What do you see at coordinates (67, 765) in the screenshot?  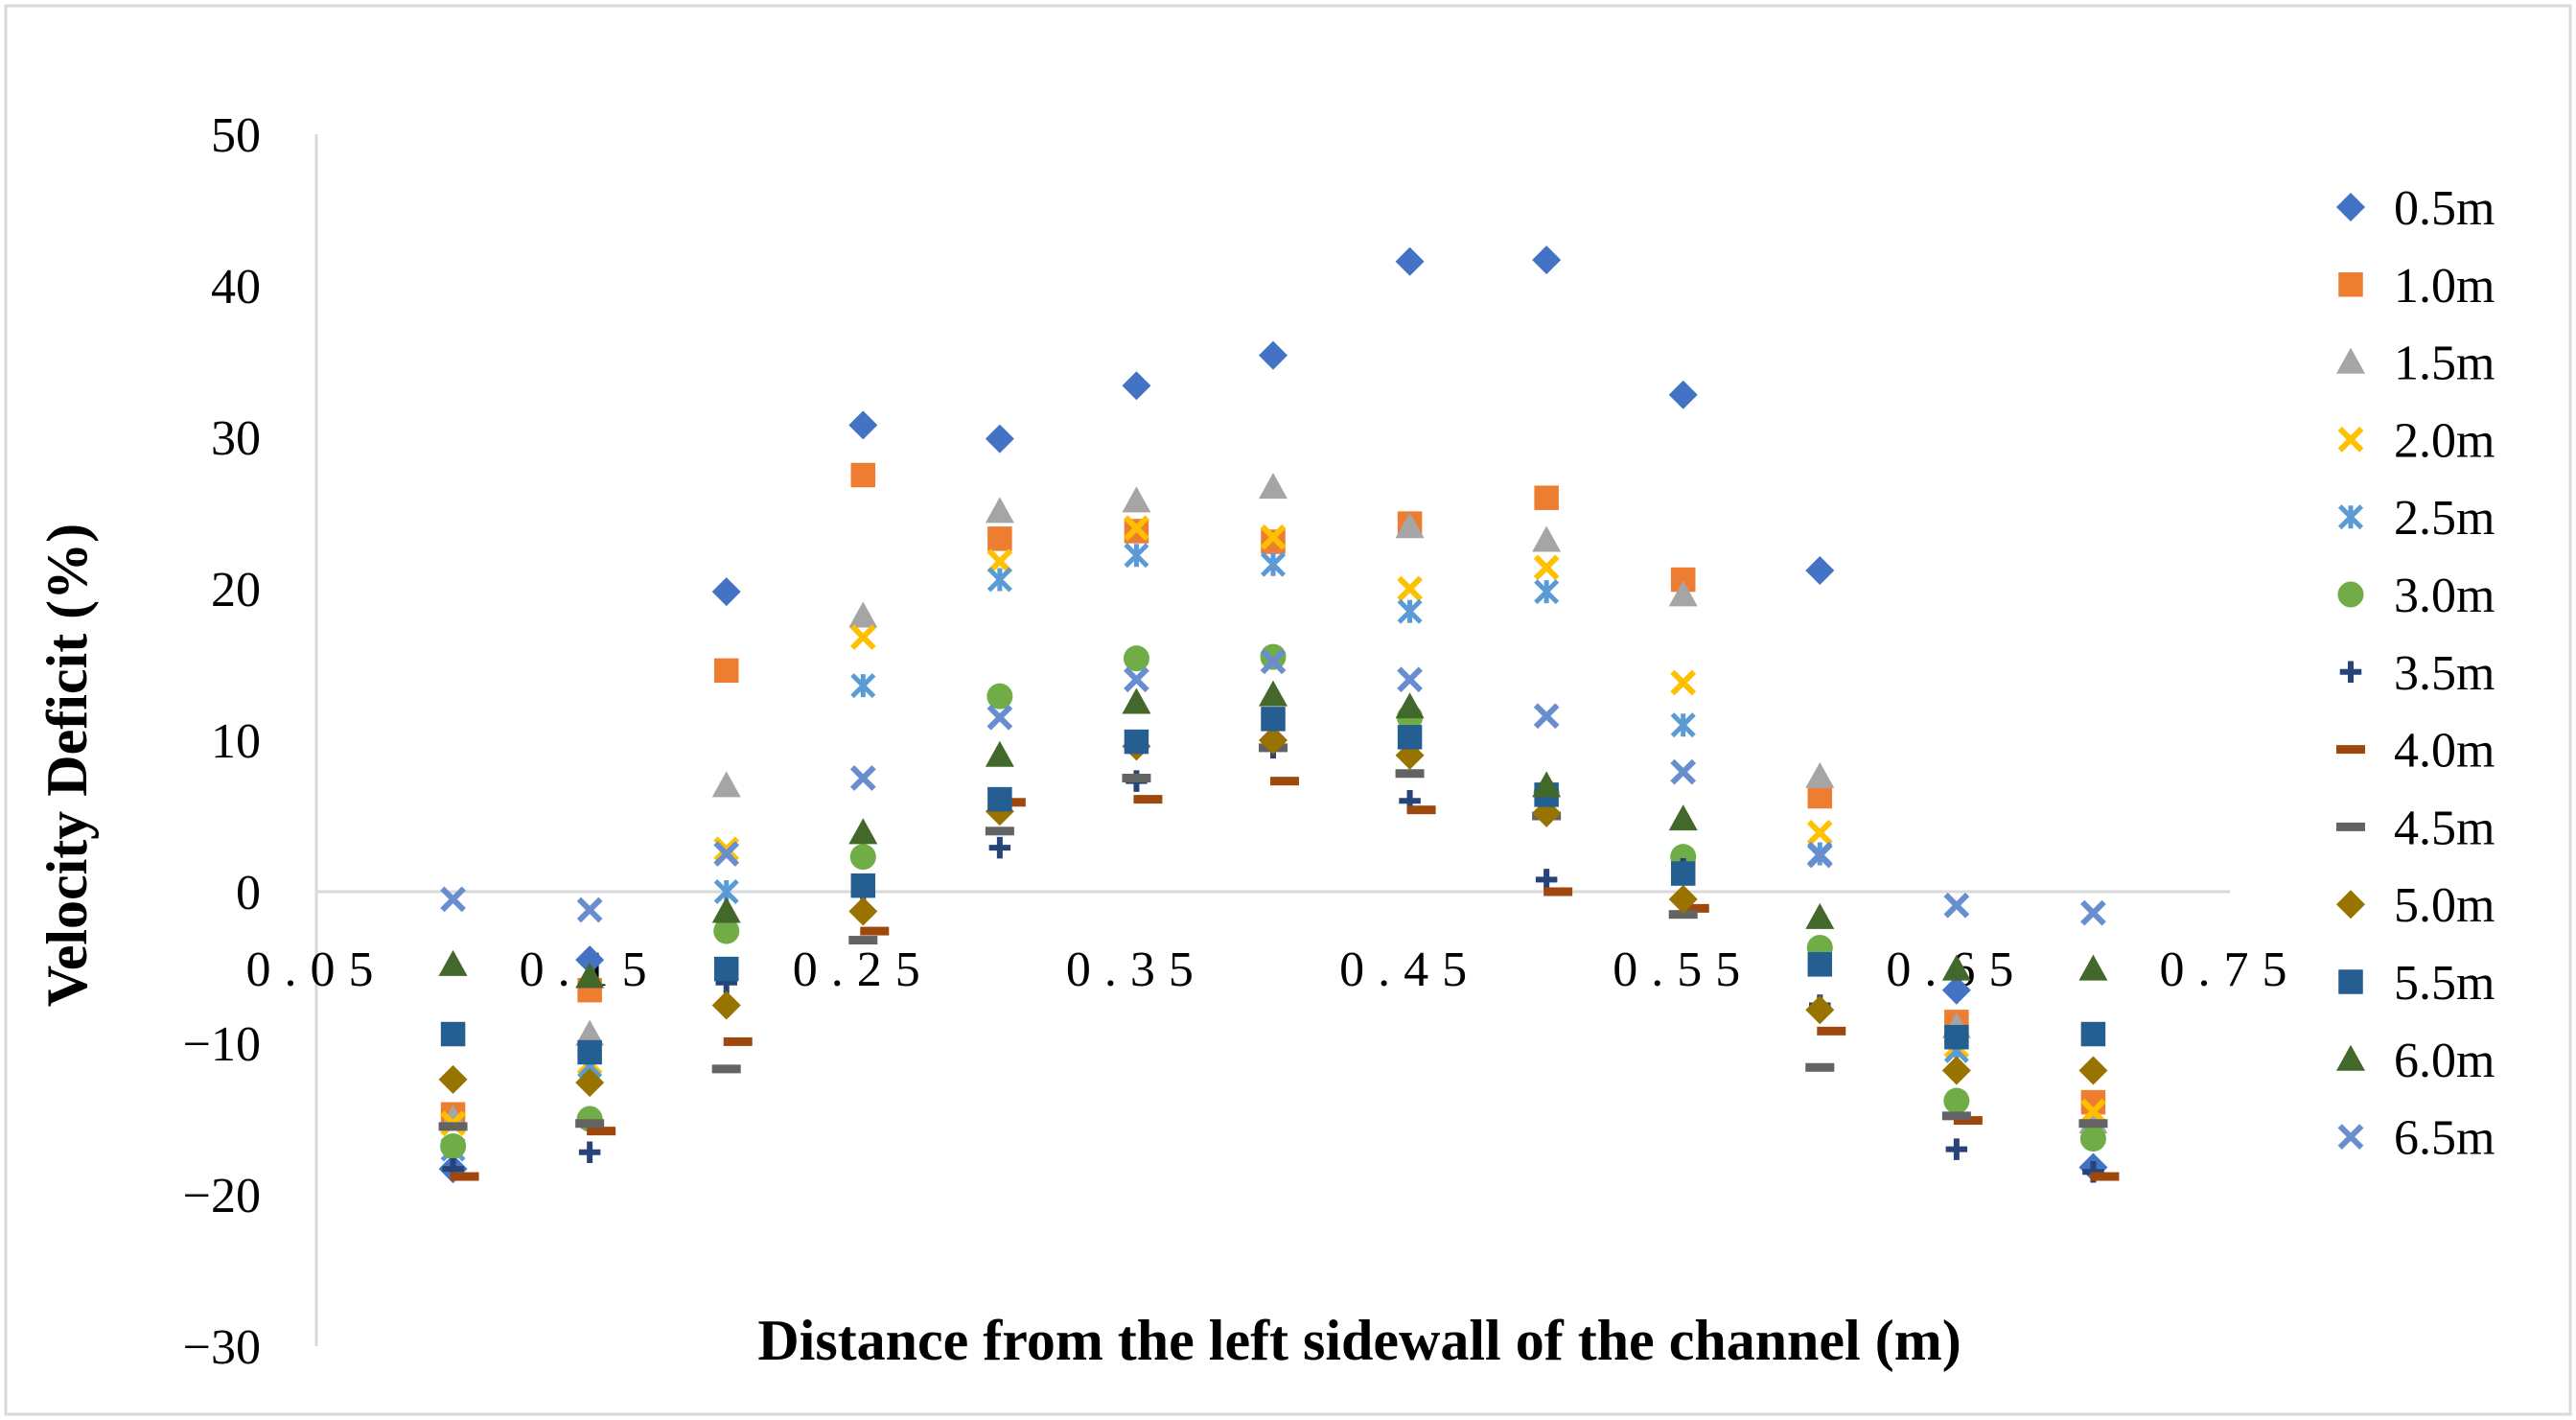 I see `y-axis-title: Velocity Deficit (%)` at bounding box center [67, 765].